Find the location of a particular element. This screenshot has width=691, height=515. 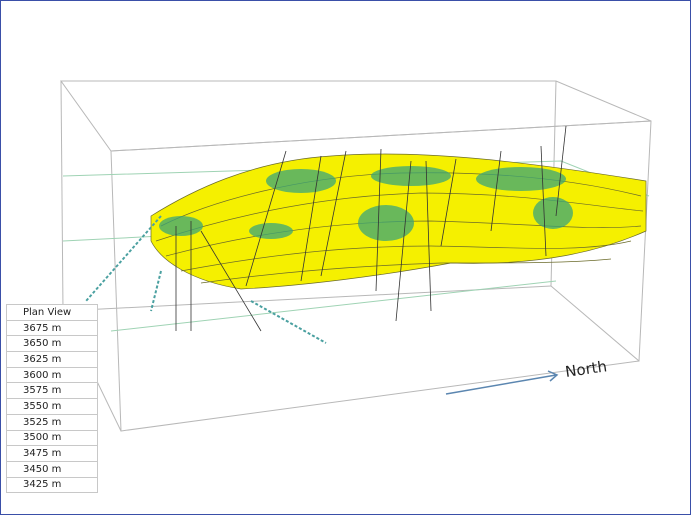

level-label: 3675 m is located at coordinates (52, 328).